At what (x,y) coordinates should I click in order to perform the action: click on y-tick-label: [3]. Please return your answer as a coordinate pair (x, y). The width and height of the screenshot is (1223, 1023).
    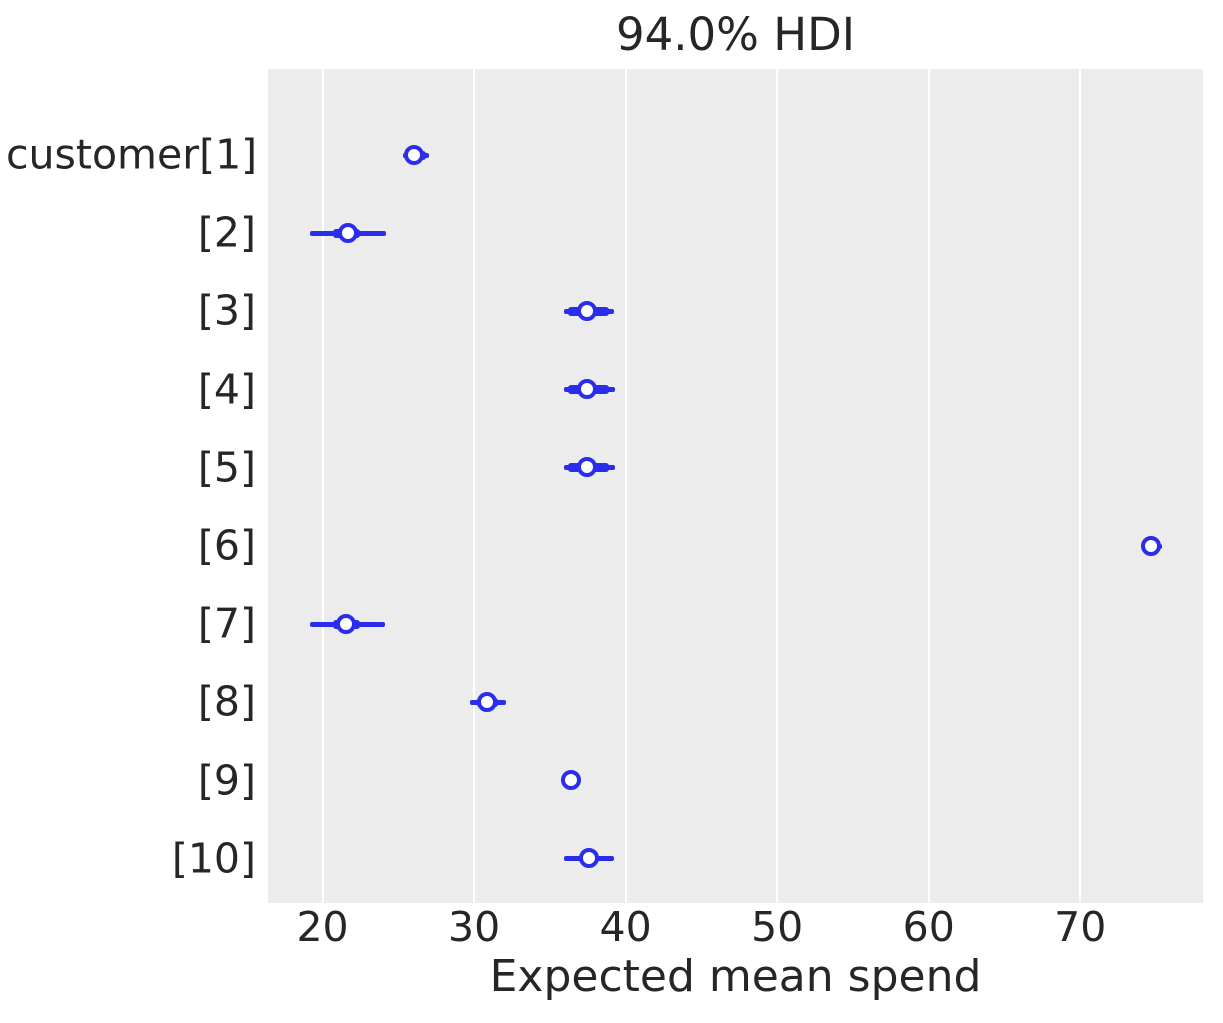
    Looking at the image, I should click on (226, 310).